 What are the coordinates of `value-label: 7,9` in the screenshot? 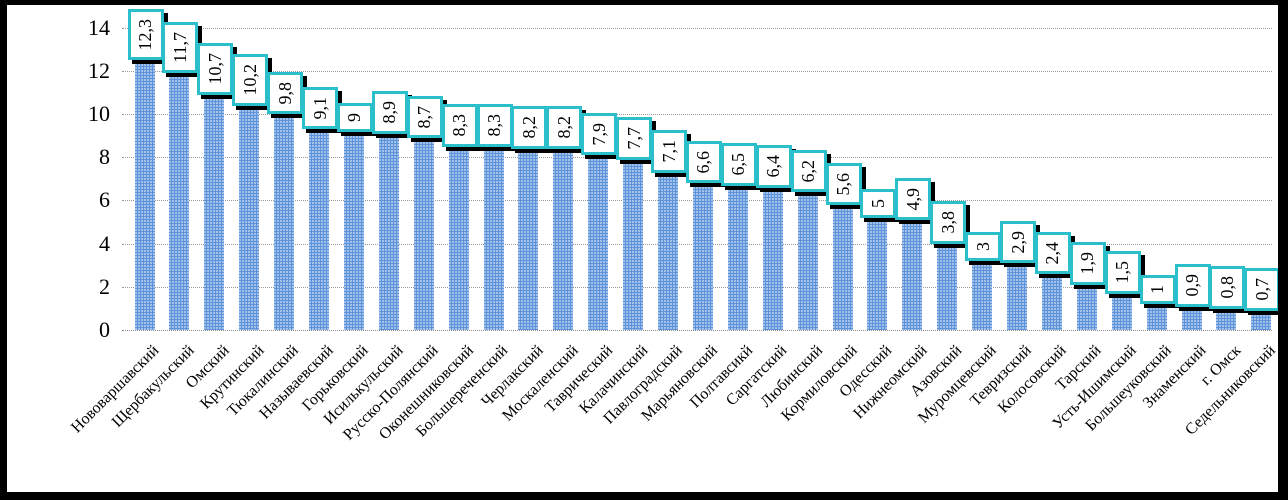 It's located at (598, 134).